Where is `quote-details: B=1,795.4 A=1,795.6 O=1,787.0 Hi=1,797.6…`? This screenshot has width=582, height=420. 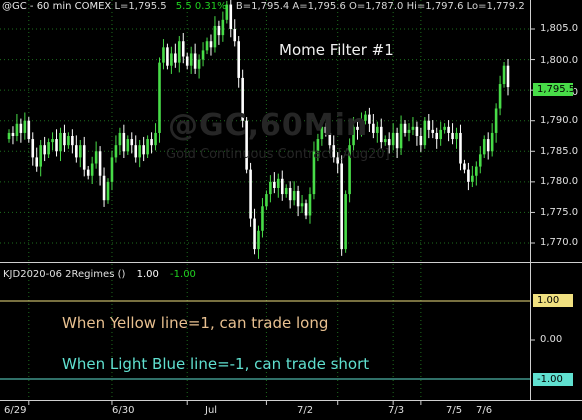 quote-details: B=1,795.4 A=1,795.6 O=1,787.0 Hi=1,797.6… is located at coordinates (380, 6).